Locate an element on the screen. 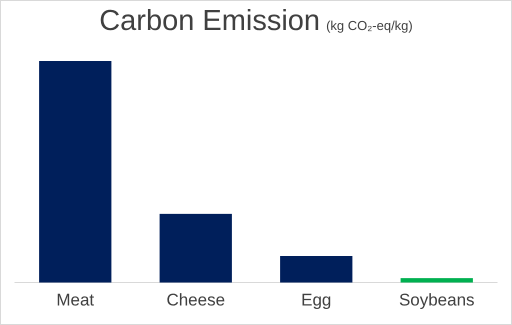 Image resolution: width=512 pixels, height=325 pixels. x-tick-label: Meat is located at coordinates (75, 300).